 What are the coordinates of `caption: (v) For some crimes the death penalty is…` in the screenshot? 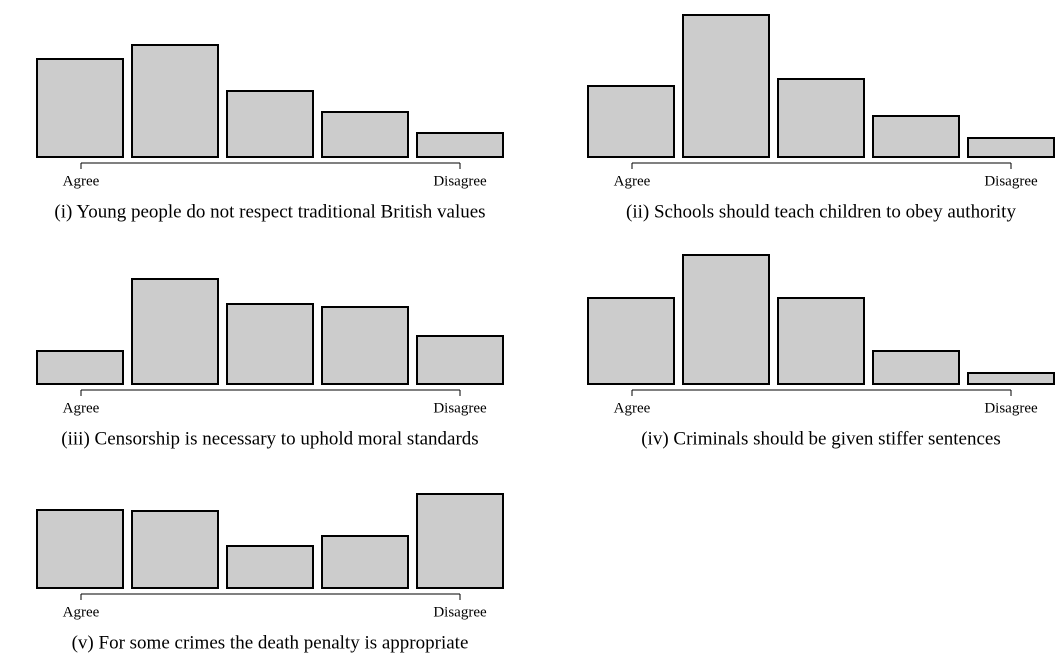 It's located at (270, 642).